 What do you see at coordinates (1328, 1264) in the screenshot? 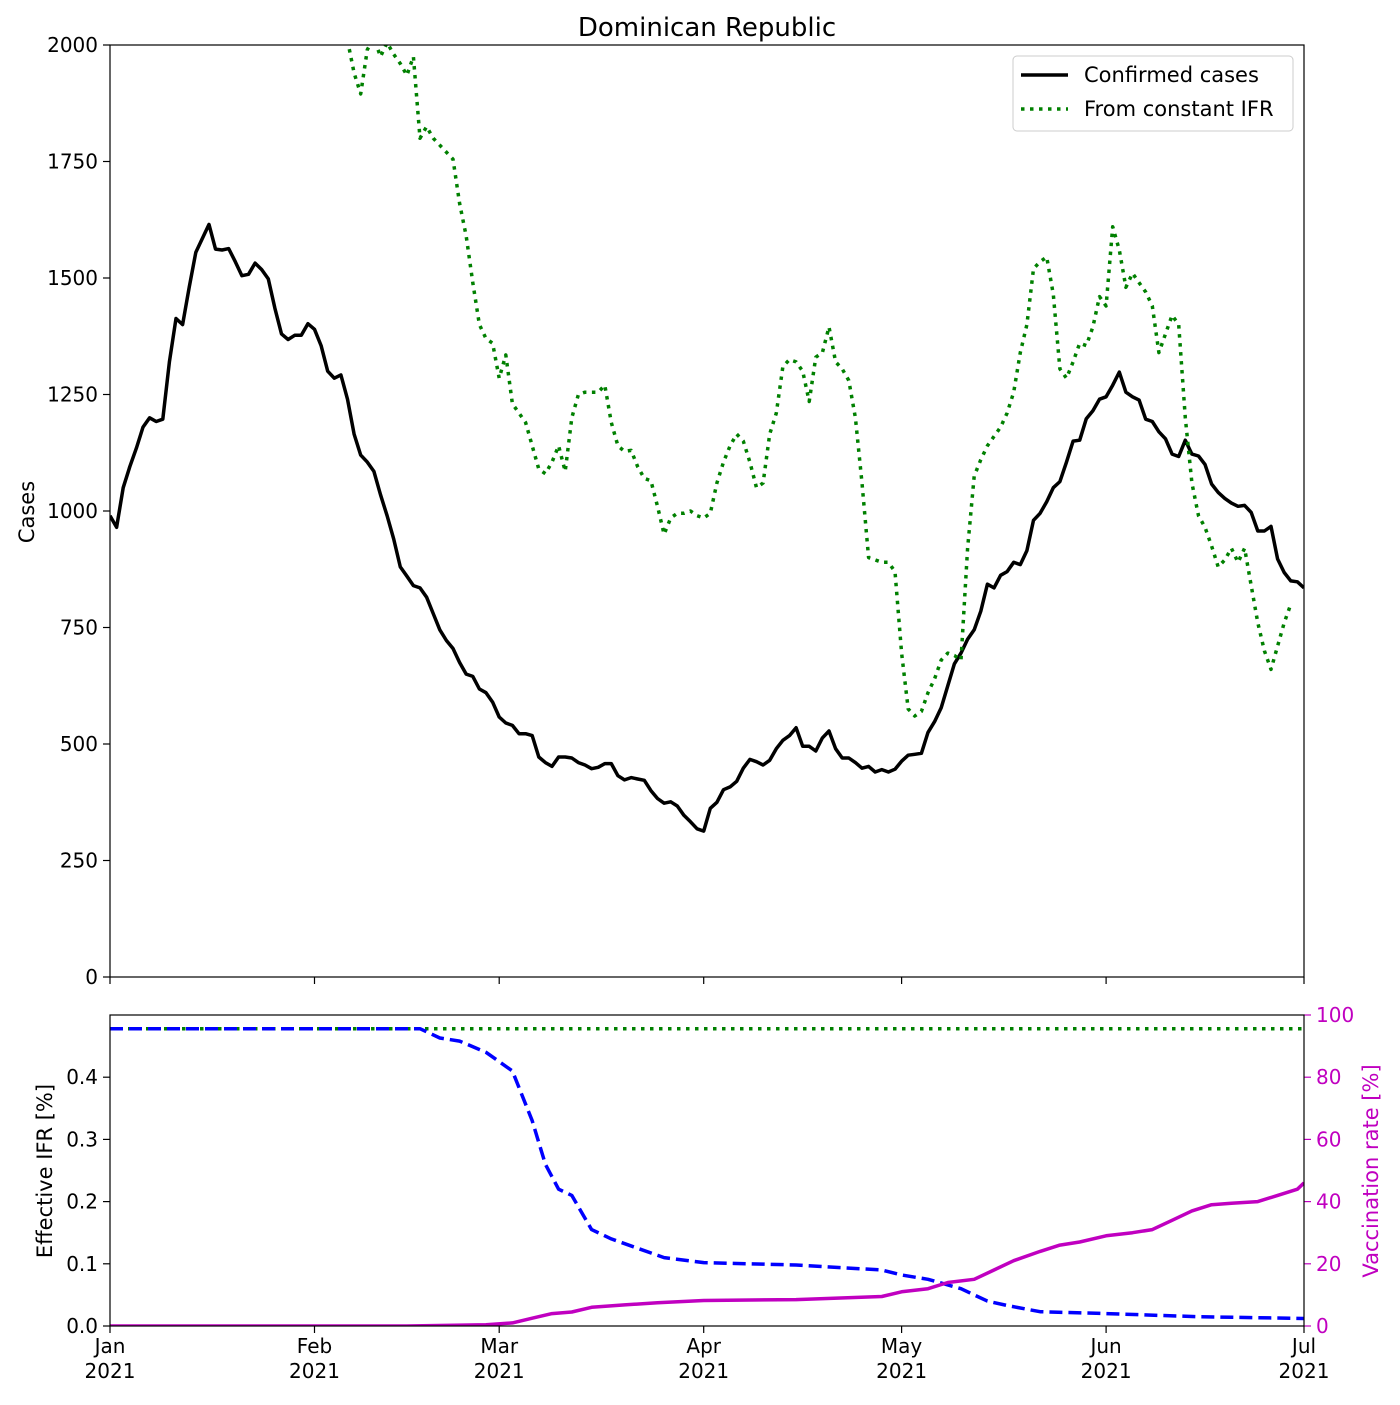
I see `bottom-y2-tick-label: 20` at bounding box center [1328, 1264].